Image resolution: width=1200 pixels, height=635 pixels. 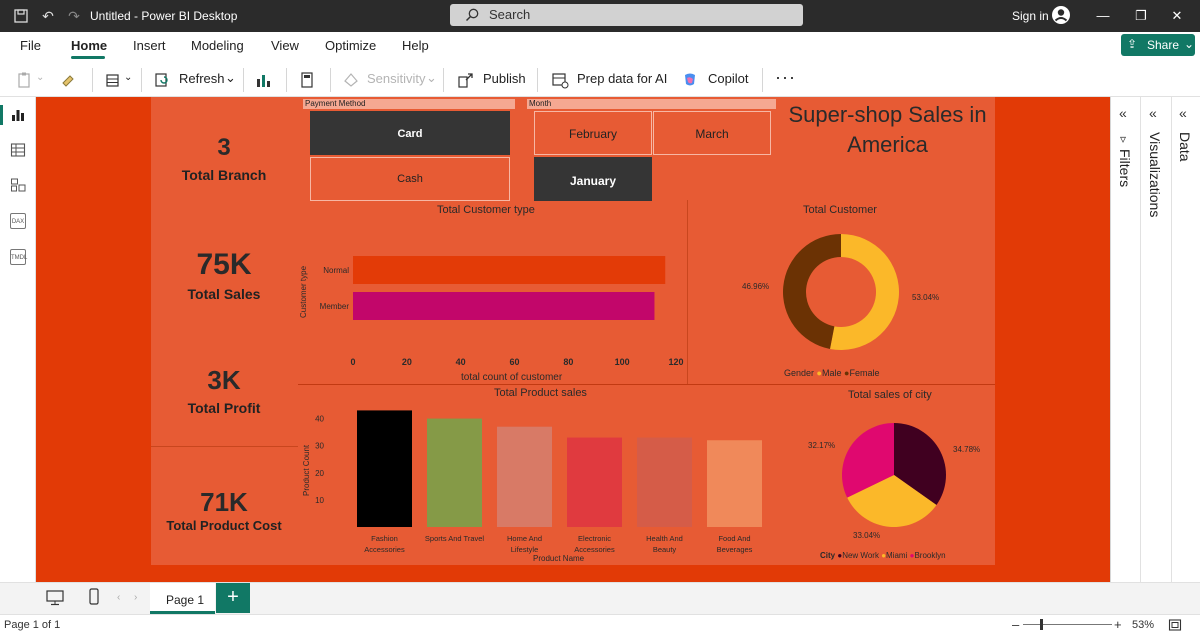 I want to click on copilot-button: Copilot, so click(x=728, y=78).